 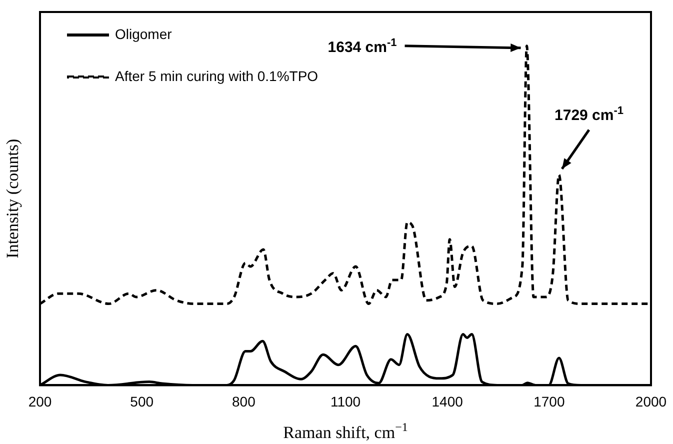 What do you see at coordinates (244, 401) in the screenshot?
I see `x-tick-label: 800` at bounding box center [244, 401].